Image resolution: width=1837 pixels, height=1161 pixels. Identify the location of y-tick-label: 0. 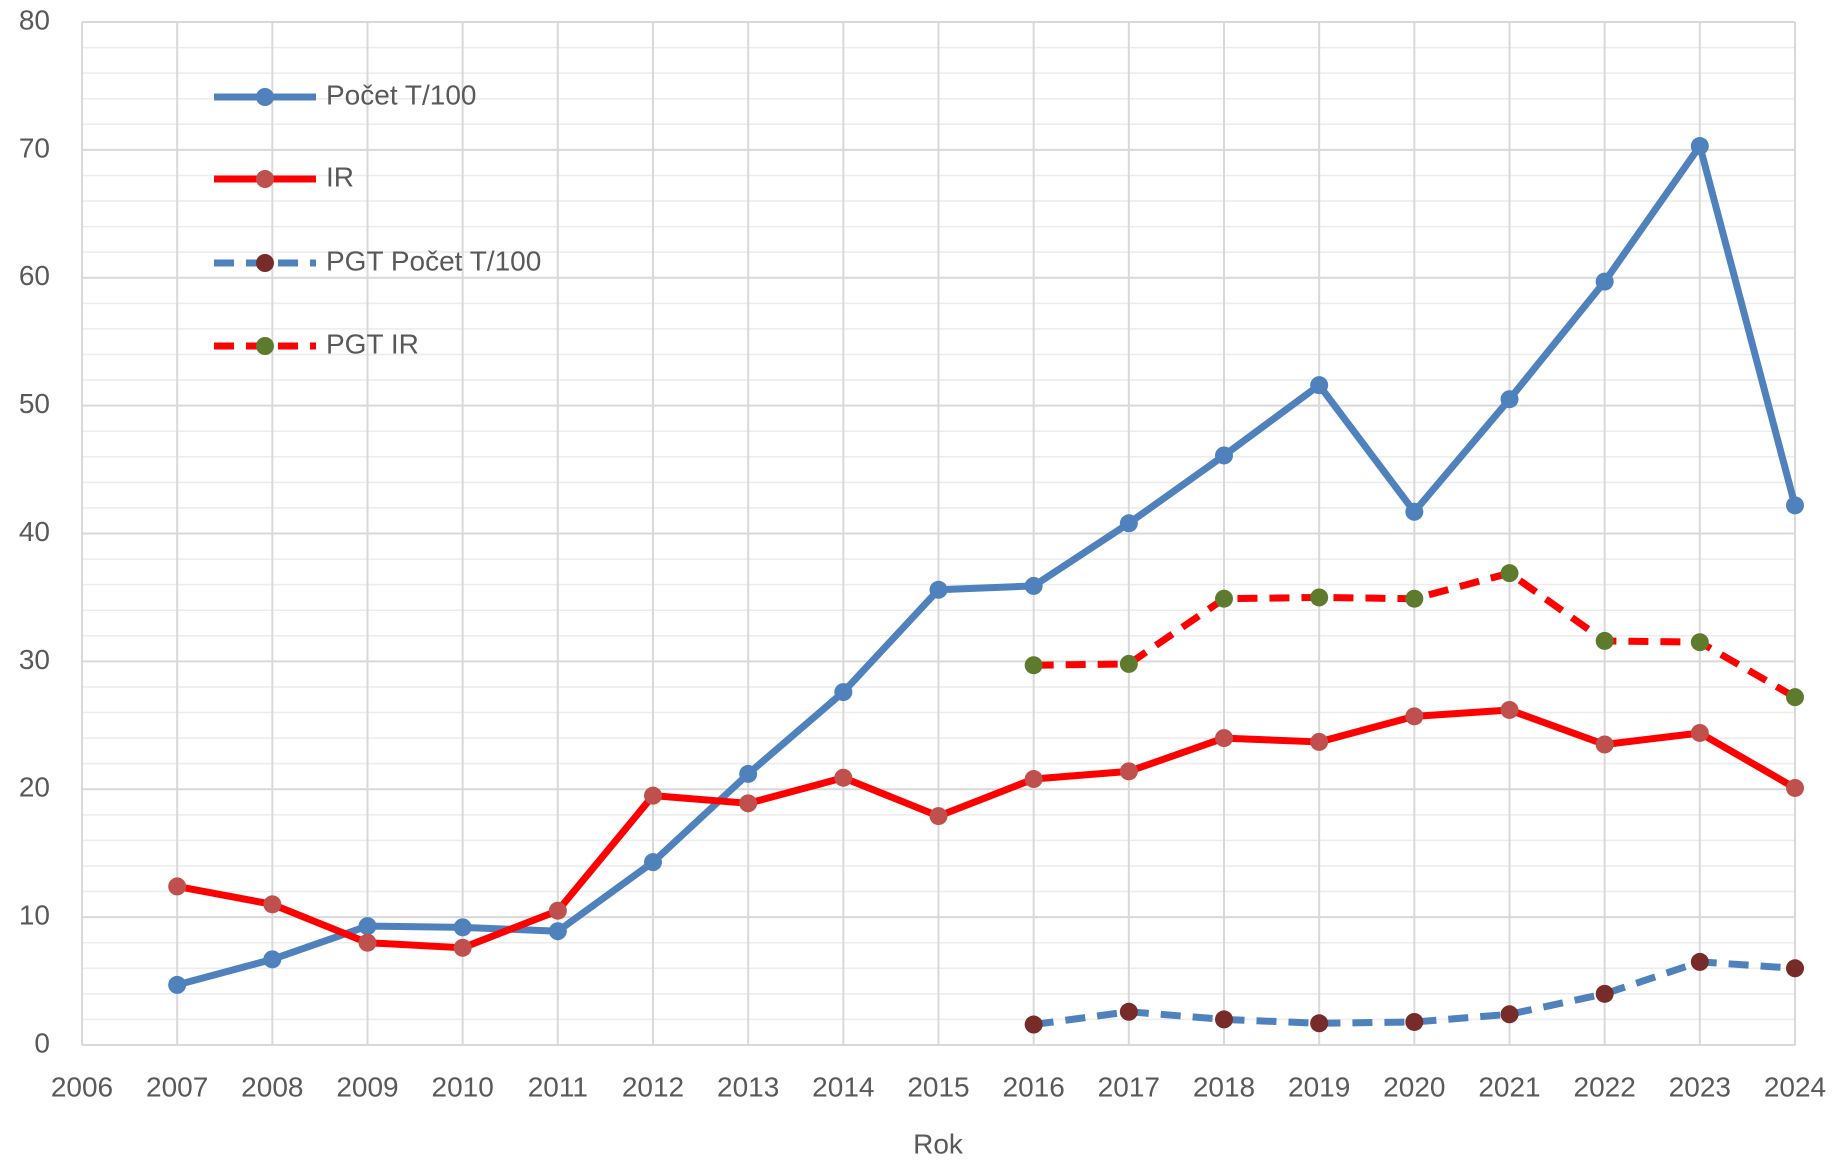
(42, 1042).